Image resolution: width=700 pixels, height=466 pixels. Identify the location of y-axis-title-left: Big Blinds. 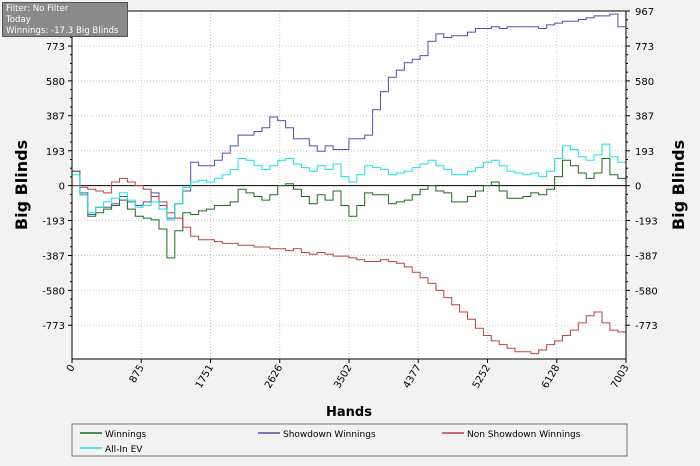
(21, 185).